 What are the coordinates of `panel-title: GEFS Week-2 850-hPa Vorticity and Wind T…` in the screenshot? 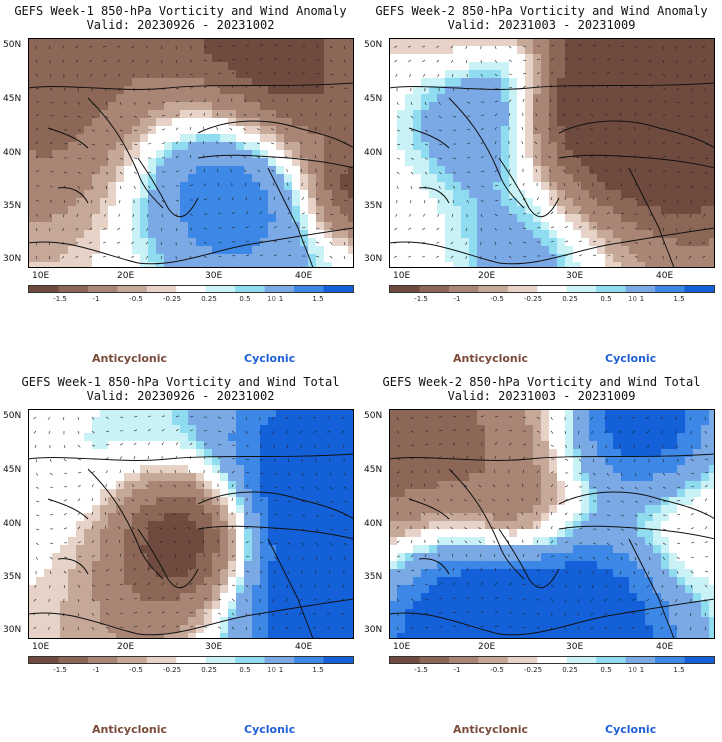 It's located at (541, 382).